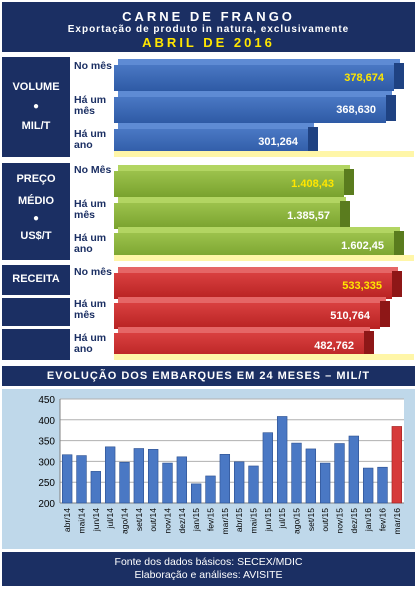 The height and width of the screenshot is (592, 419). What do you see at coordinates (356, 110) in the screenshot?
I see `volume-value-2: 368,630` at bounding box center [356, 110].